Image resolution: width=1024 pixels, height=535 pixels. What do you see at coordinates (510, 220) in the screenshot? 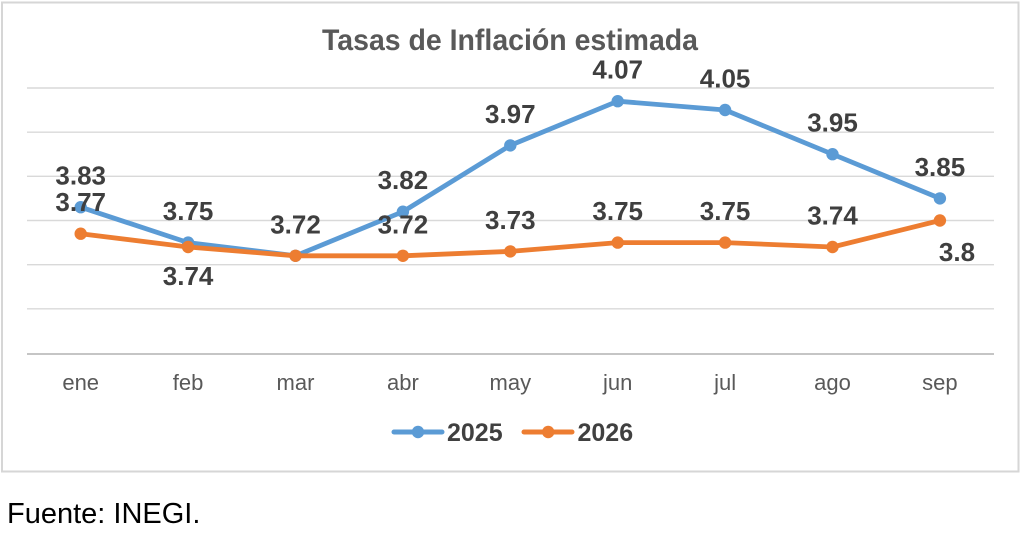
I see `svg-text: 3.73` at bounding box center [510, 220].